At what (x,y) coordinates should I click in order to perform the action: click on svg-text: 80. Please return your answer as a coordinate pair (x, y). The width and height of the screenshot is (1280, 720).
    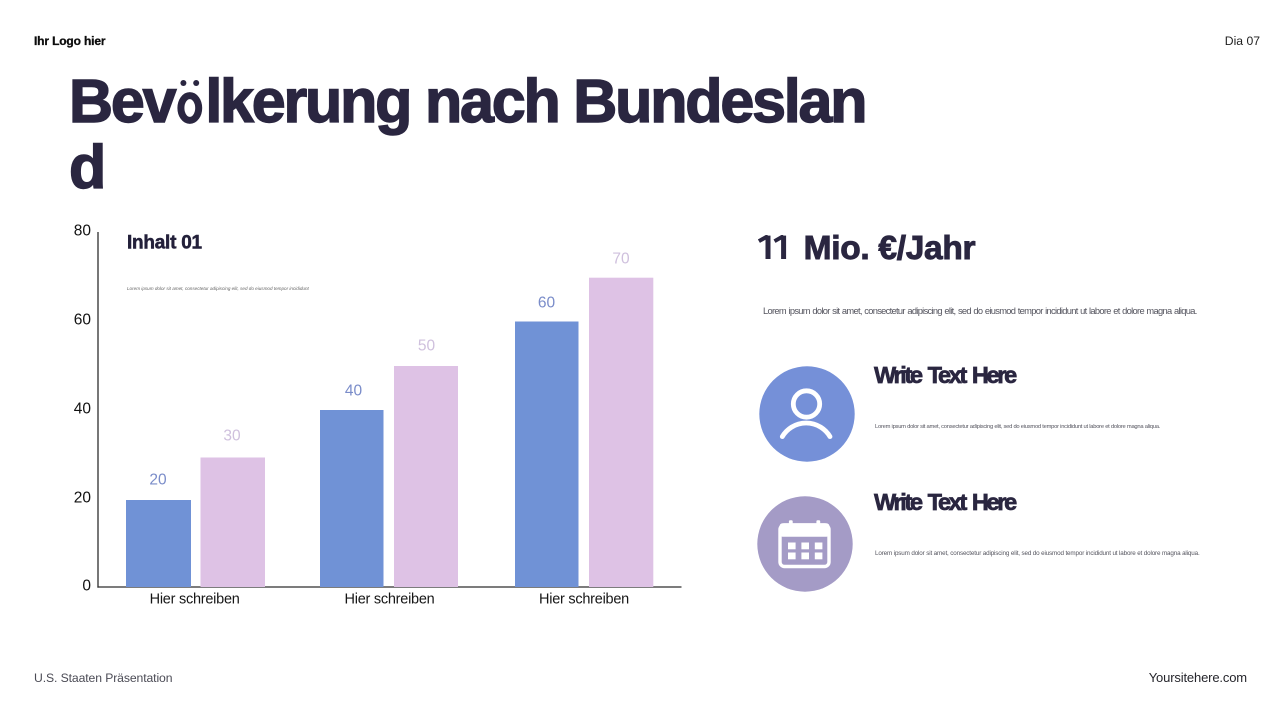
    Looking at the image, I should click on (83, 231).